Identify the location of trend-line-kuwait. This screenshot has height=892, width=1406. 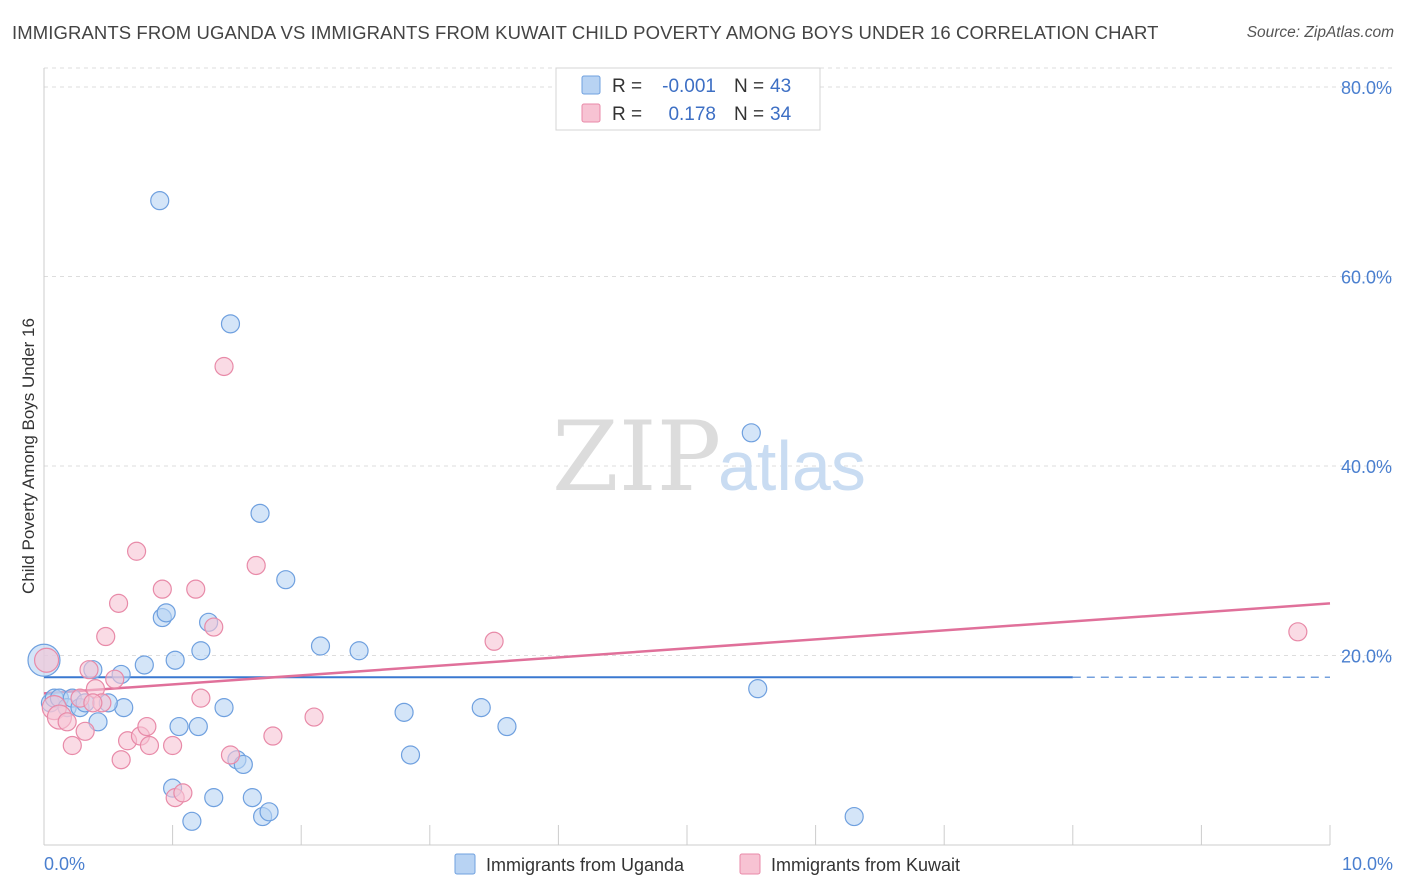
(687, 648).